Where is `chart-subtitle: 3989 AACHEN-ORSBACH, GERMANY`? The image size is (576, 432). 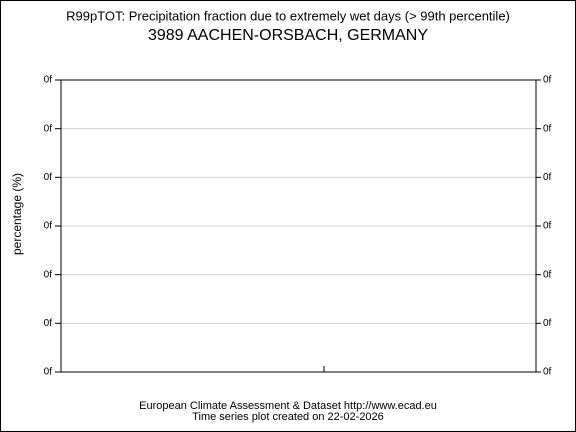
chart-subtitle: 3989 AACHEN-ORSBACH, GERMANY is located at coordinates (288, 35).